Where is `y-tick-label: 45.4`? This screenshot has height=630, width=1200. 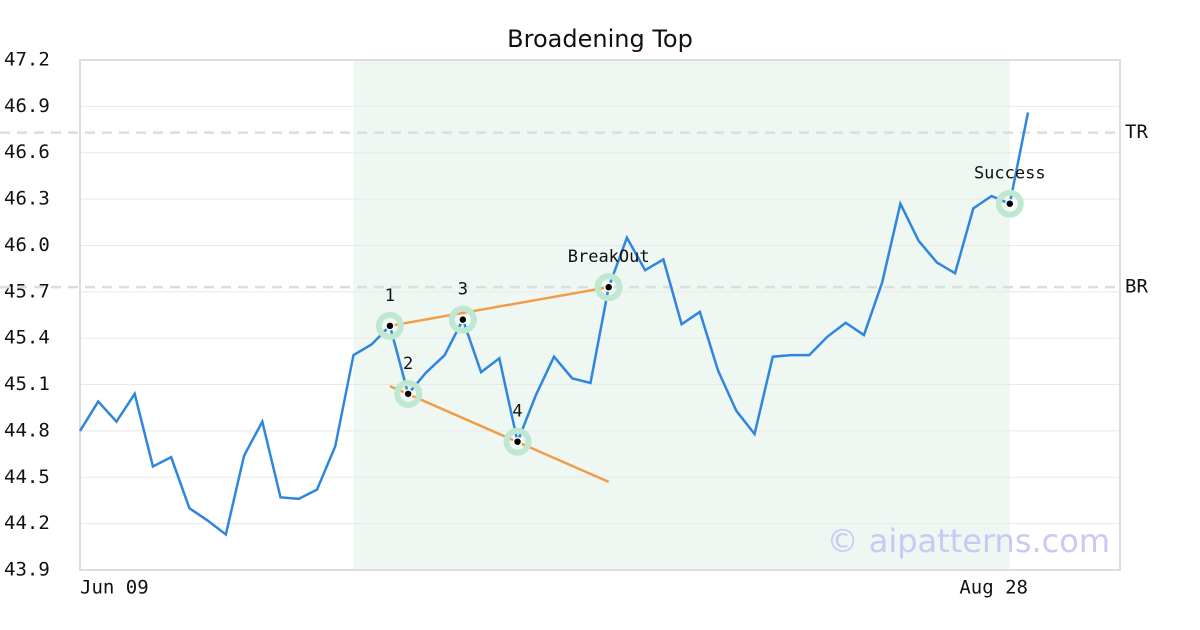
y-tick-label: 45.4 is located at coordinates (27, 338).